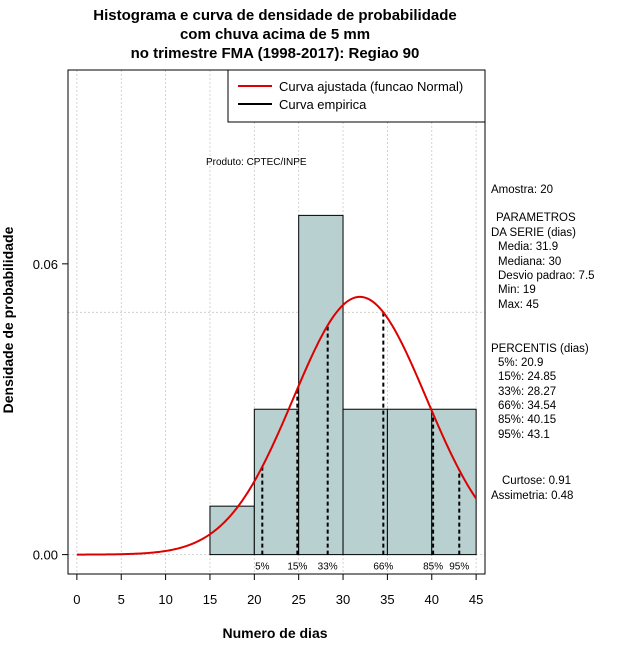 The height and width of the screenshot is (660, 640). What do you see at coordinates (210, 599) in the screenshot?
I see `x-tick-label: 15` at bounding box center [210, 599].